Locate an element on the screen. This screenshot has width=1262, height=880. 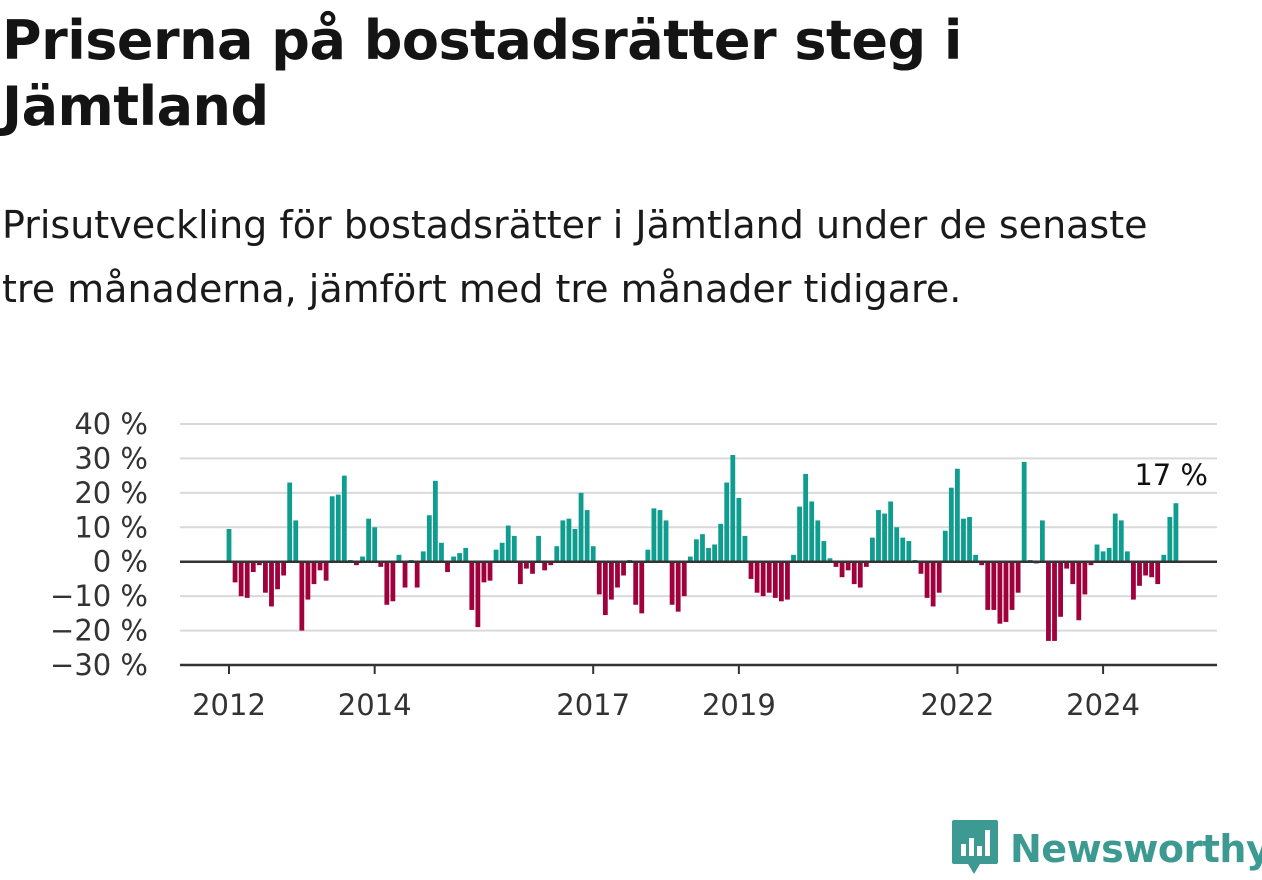
x-tick-label: 2012 is located at coordinates (229, 705).